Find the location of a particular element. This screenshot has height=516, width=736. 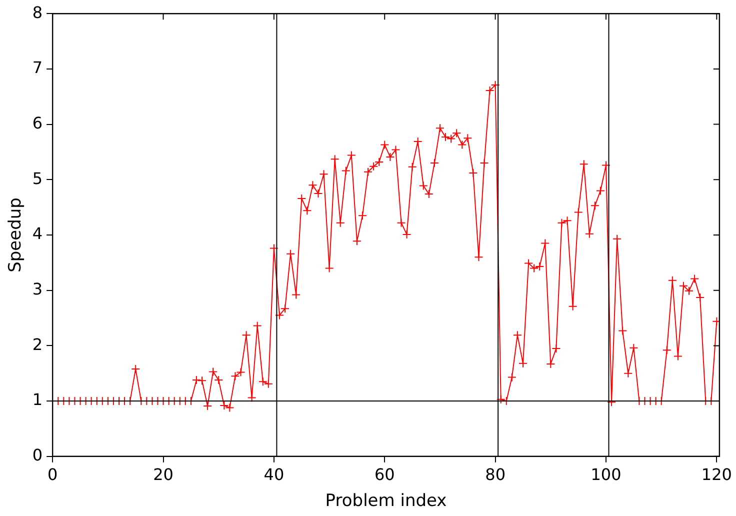

y-tick-label: 0 is located at coordinates (37, 455).